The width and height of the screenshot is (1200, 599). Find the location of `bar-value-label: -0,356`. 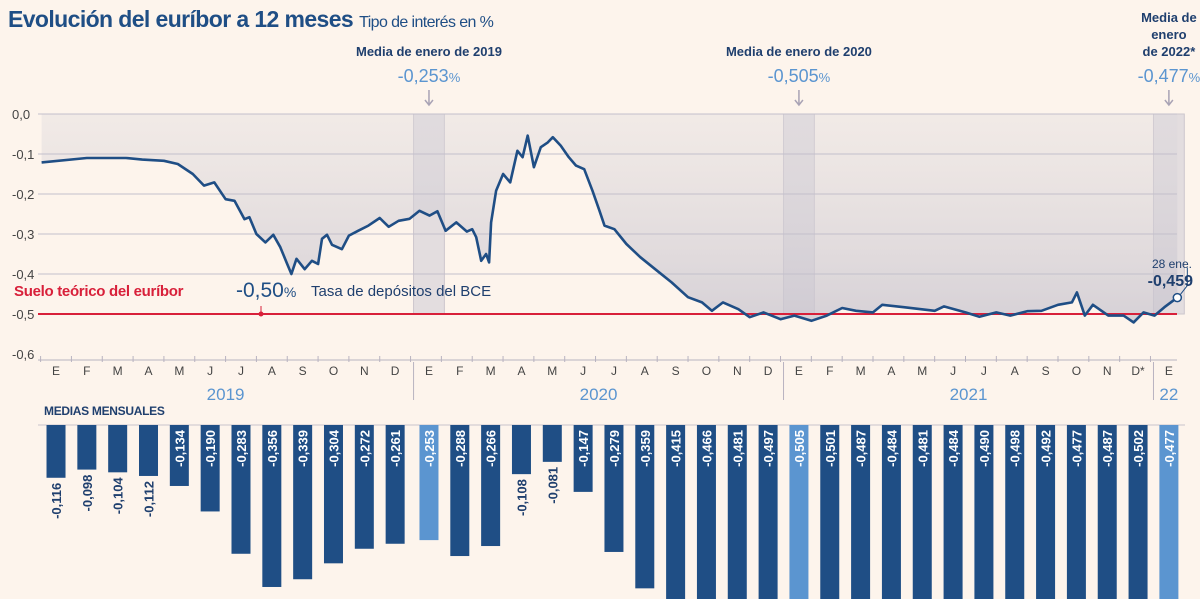

bar-value-label: -0,356 is located at coordinates (272, 448).